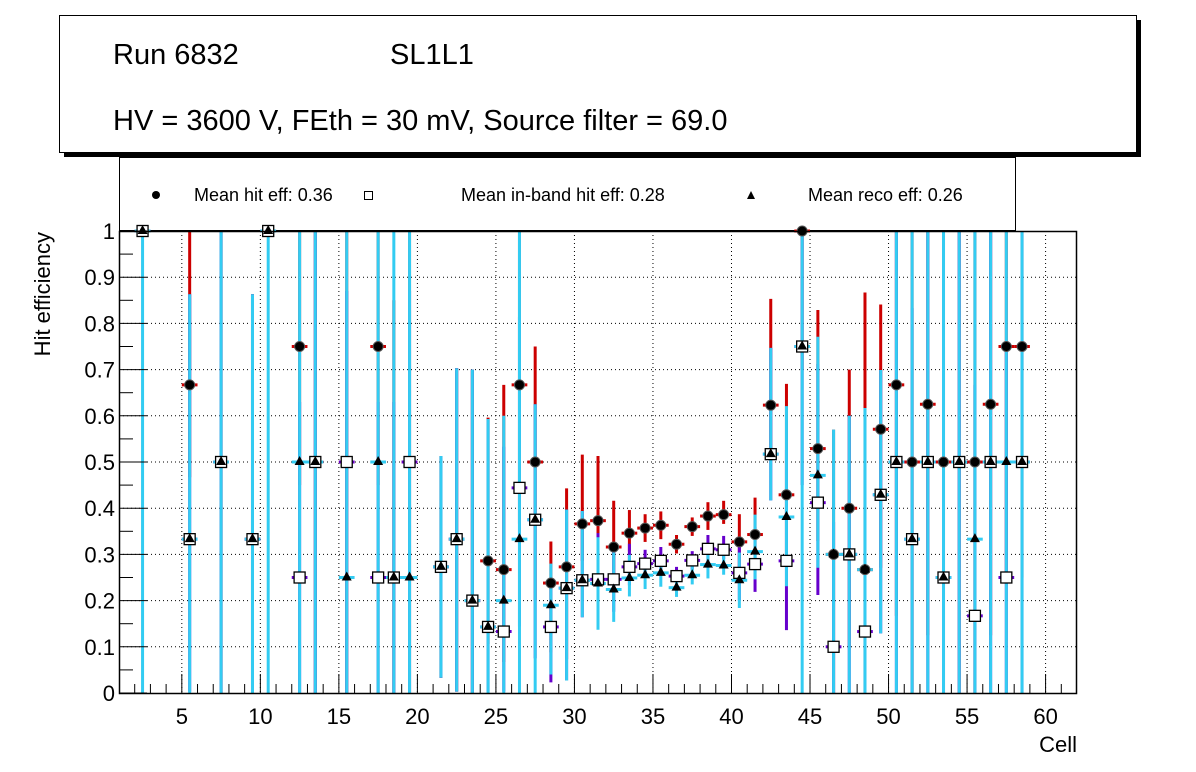  I want to click on x-tick-label: 20, so click(417, 716).